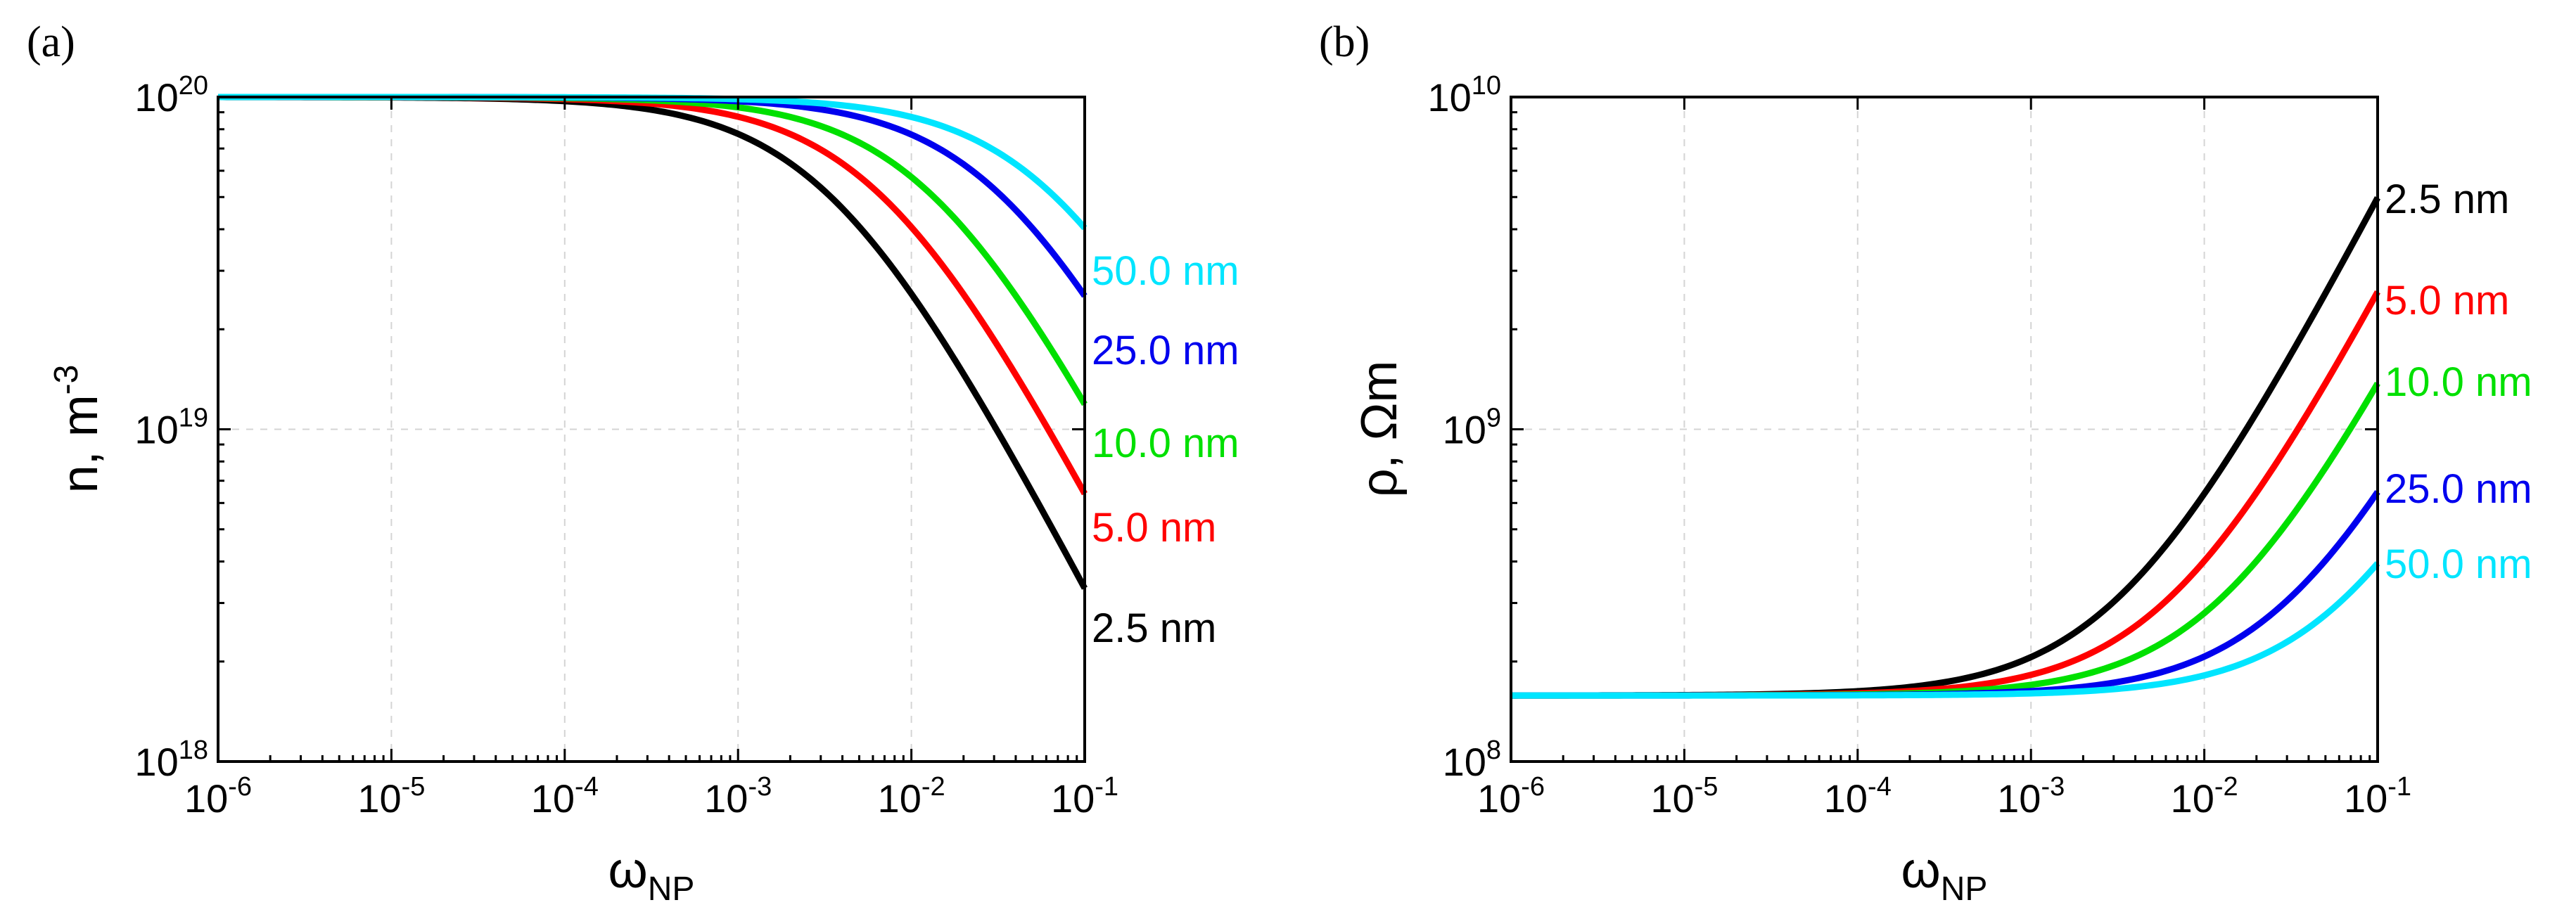 The image size is (2576, 912). I want to click on panel-label-b: (b), so click(1344, 42).